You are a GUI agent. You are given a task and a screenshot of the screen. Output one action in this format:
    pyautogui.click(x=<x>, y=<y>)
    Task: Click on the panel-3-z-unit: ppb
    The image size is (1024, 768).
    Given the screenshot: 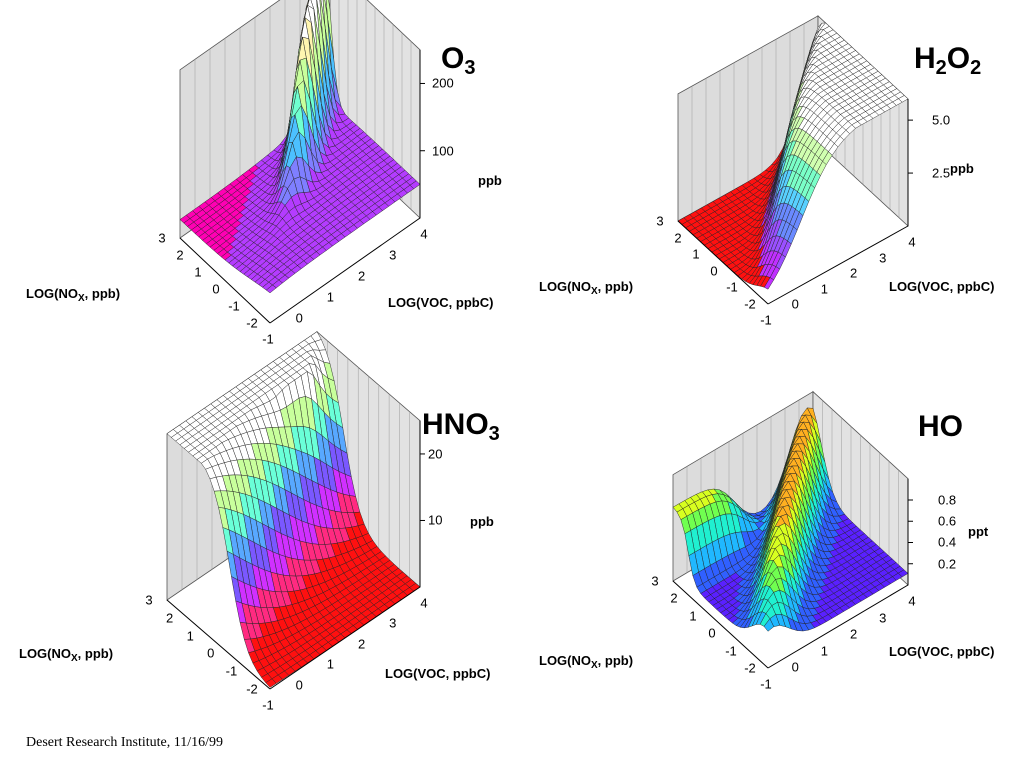 What is the action you would take?
    pyautogui.click(x=482, y=521)
    